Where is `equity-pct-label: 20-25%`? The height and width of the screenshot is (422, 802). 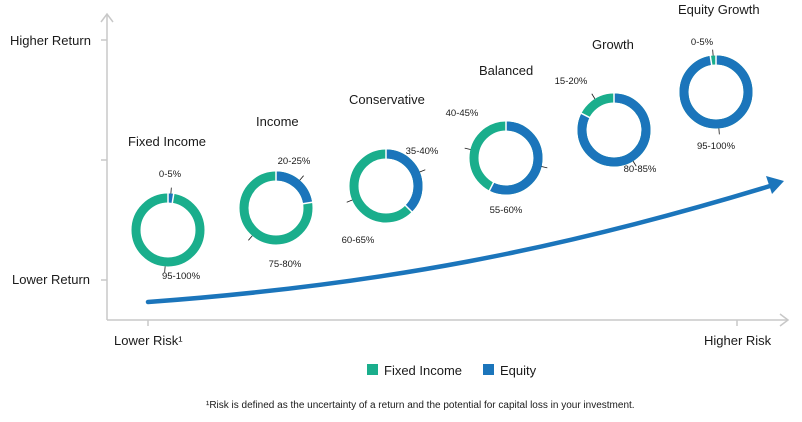 equity-pct-label: 20-25% is located at coordinates (294, 161).